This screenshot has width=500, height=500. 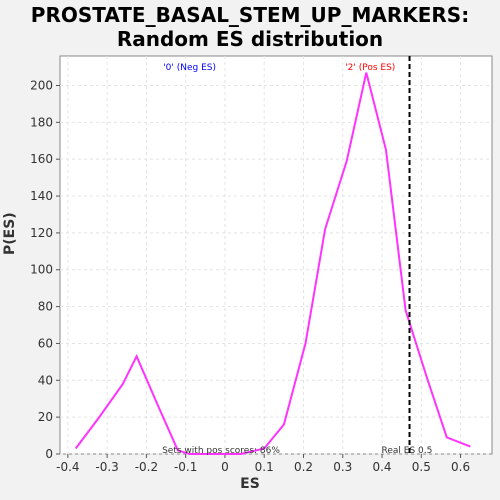 What do you see at coordinates (106, 467) in the screenshot?
I see `x-tick-label: -0.3` at bounding box center [106, 467].